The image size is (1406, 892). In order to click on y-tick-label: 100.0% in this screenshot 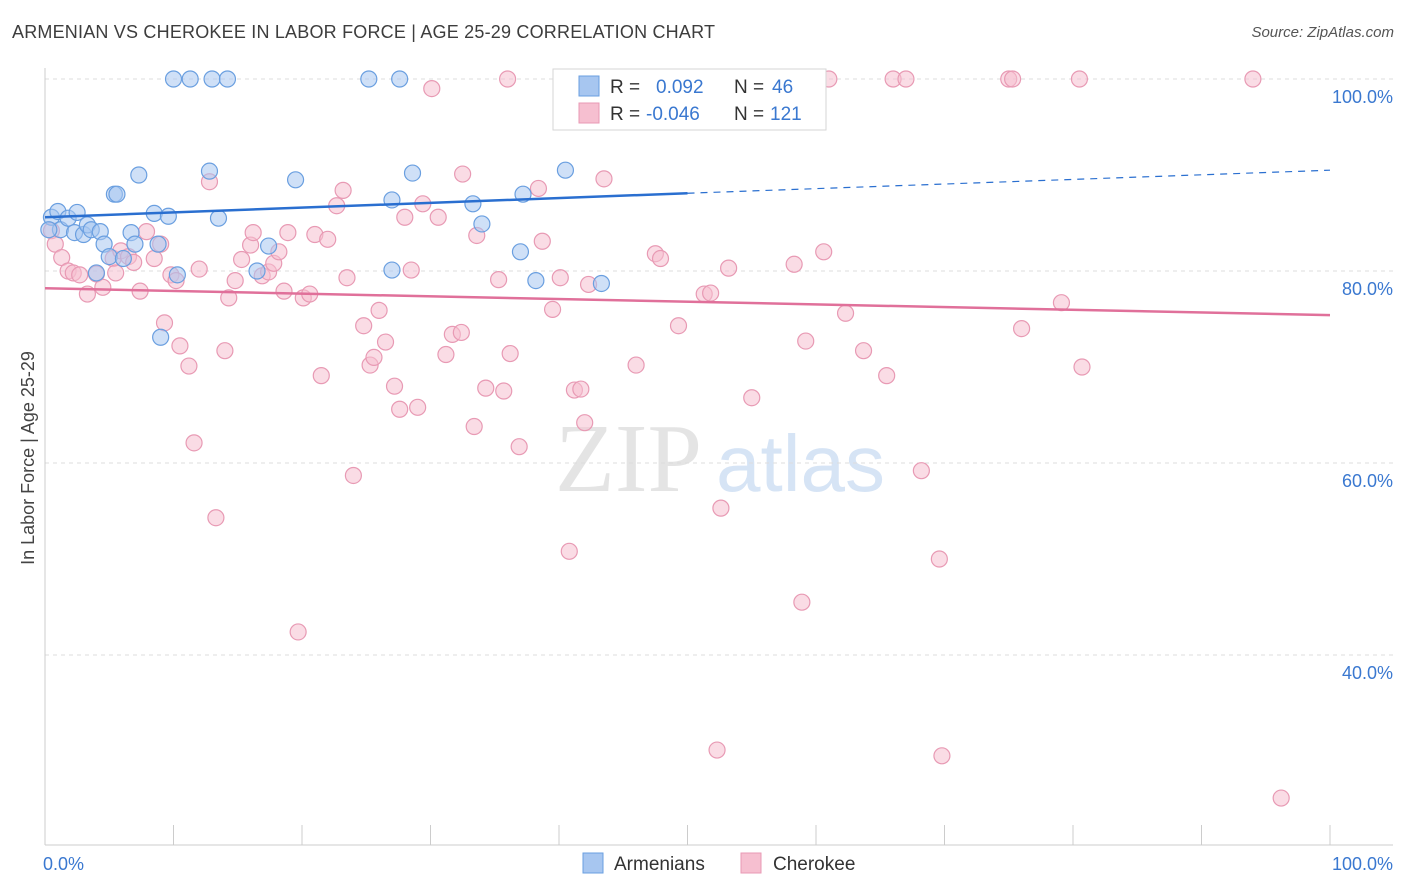, I will do `click(1362, 97)`.